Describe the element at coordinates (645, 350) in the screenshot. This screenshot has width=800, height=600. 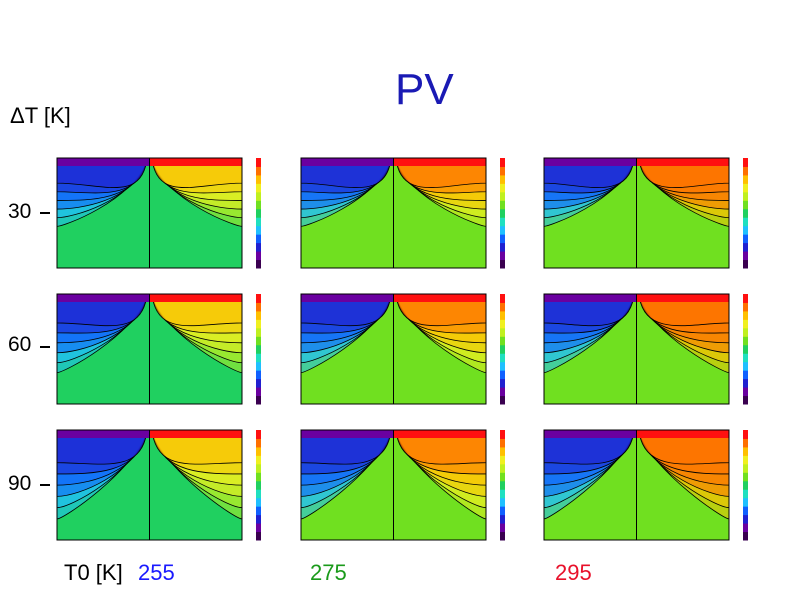
I see `contour-panel-r1-c2` at that location.